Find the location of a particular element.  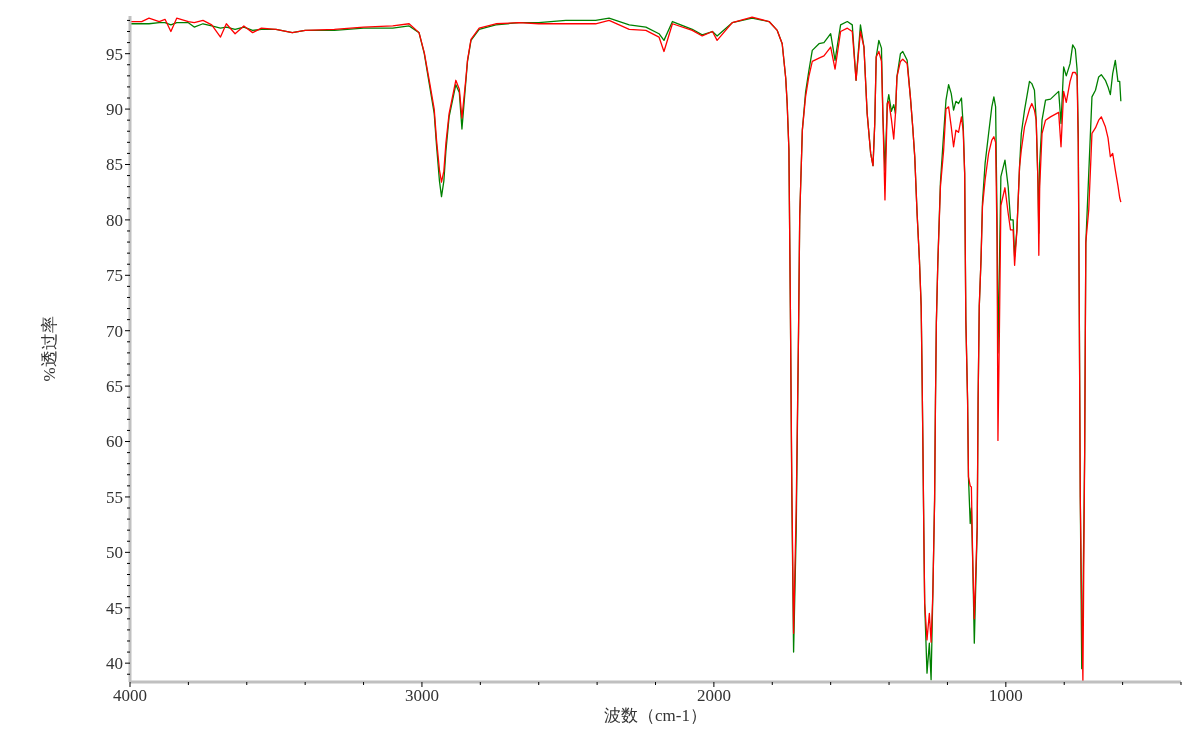

x-tick-label: 1000 is located at coordinates (1005, 696).